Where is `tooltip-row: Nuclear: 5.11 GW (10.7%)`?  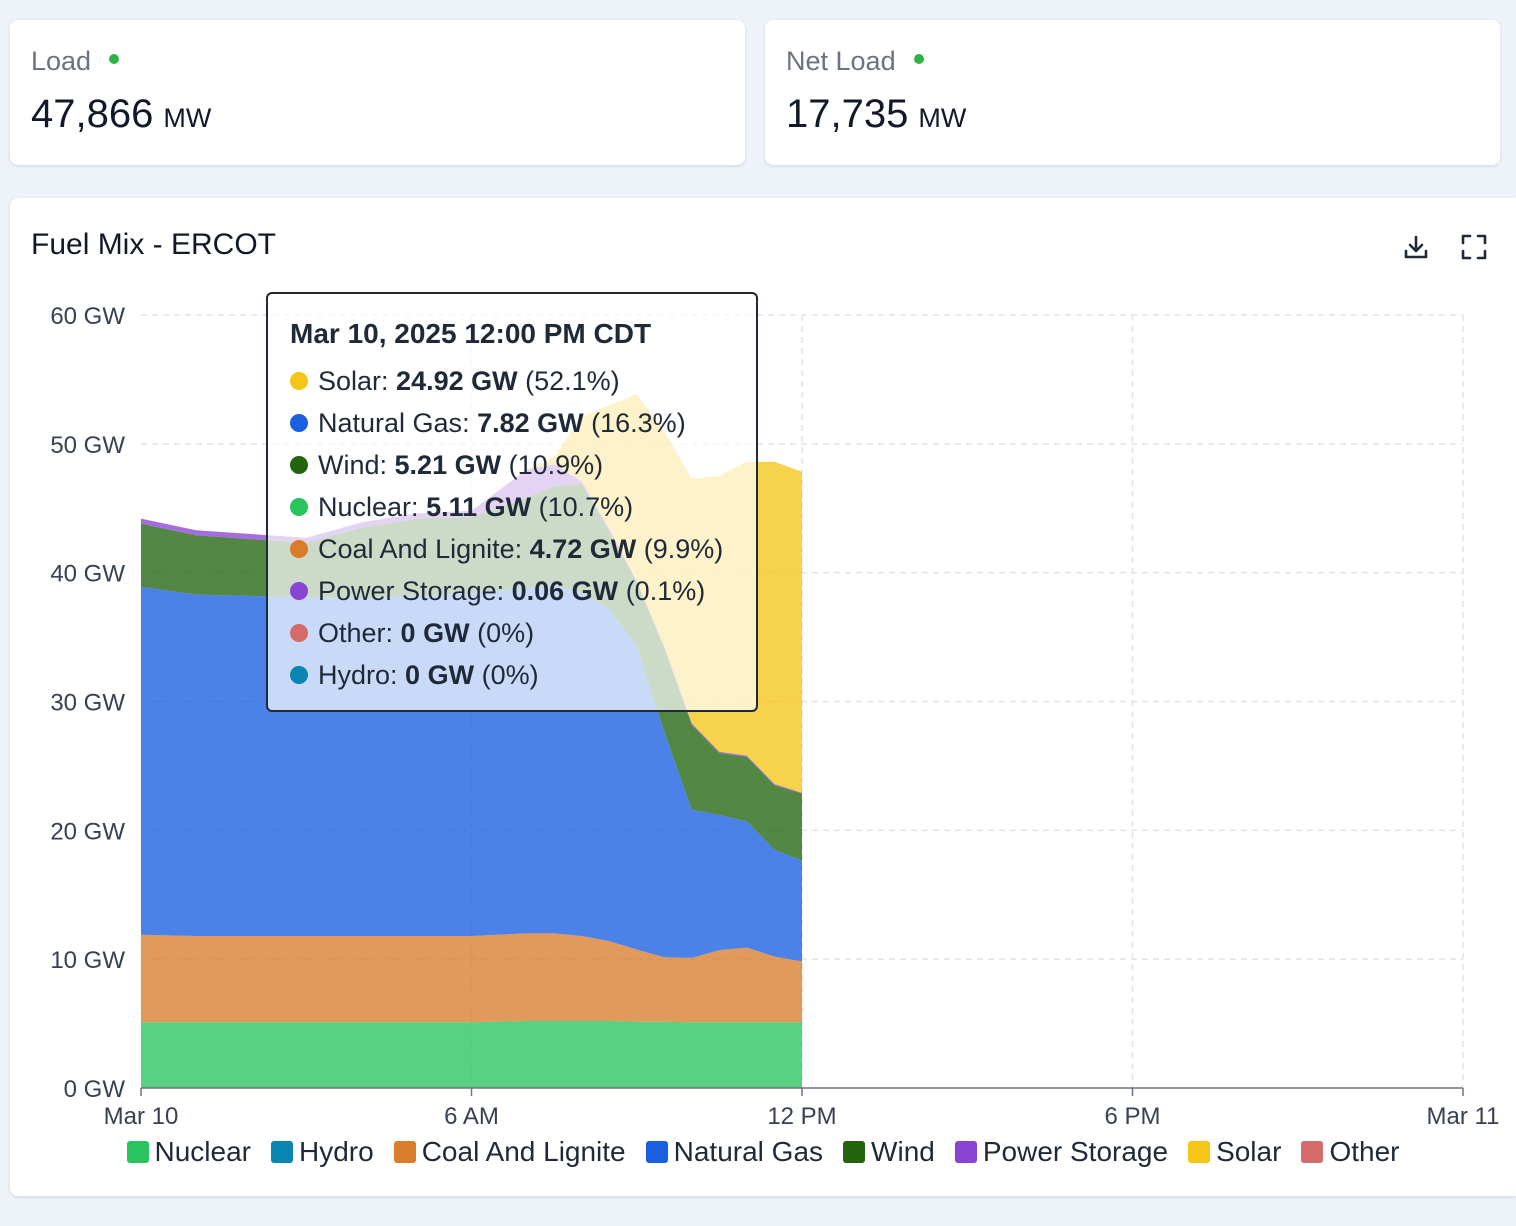
tooltip-row: Nuclear: 5.11 GW (10.7%) is located at coordinates (523, 507).